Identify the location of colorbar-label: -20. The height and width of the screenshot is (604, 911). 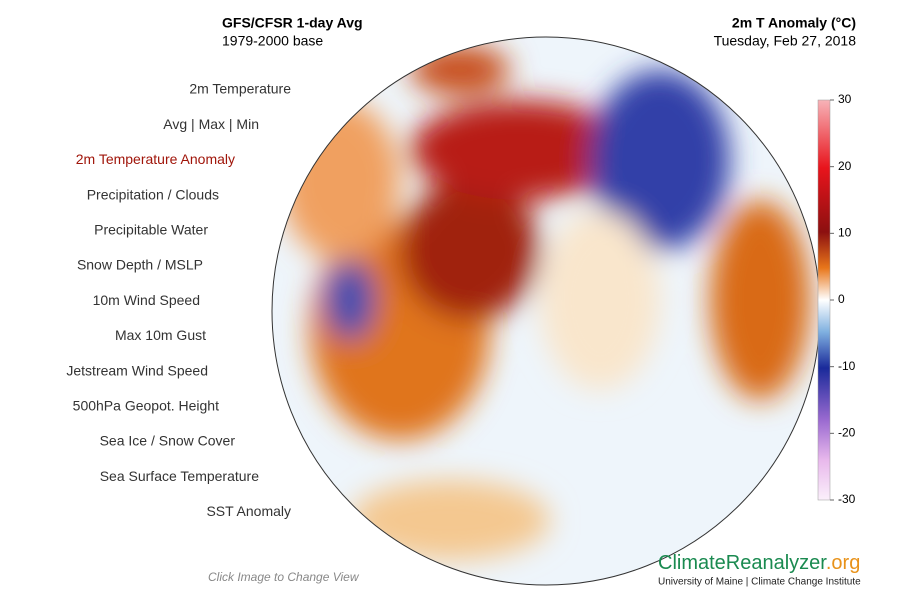
(847, 433).